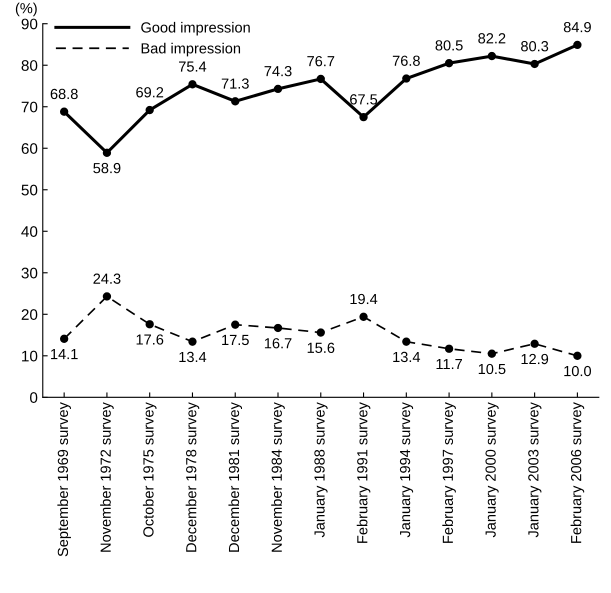 The image size is (611, 593). I want to click on x-tick-label: November 1984 survey, so click(278, 477).